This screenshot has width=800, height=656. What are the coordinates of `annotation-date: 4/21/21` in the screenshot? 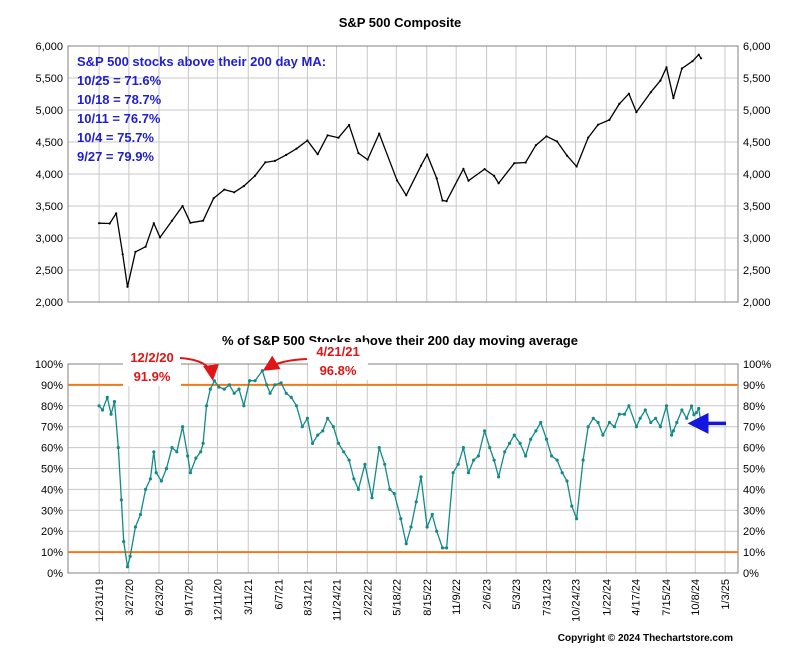 It's located at (337, 351).